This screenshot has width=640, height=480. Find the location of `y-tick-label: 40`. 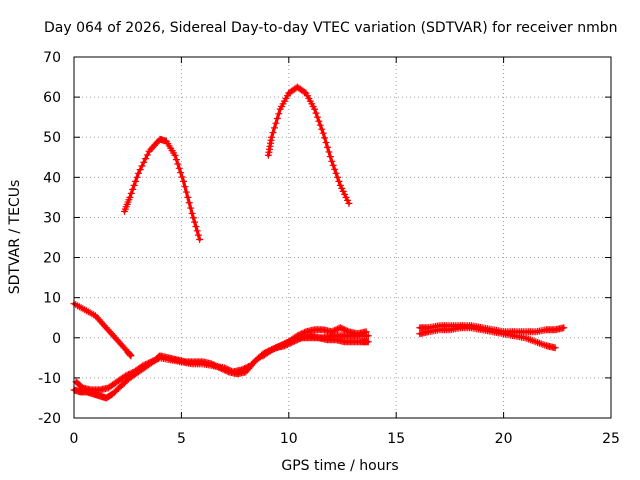

y-tick-label: 40 is located at coordinates (52, 178).